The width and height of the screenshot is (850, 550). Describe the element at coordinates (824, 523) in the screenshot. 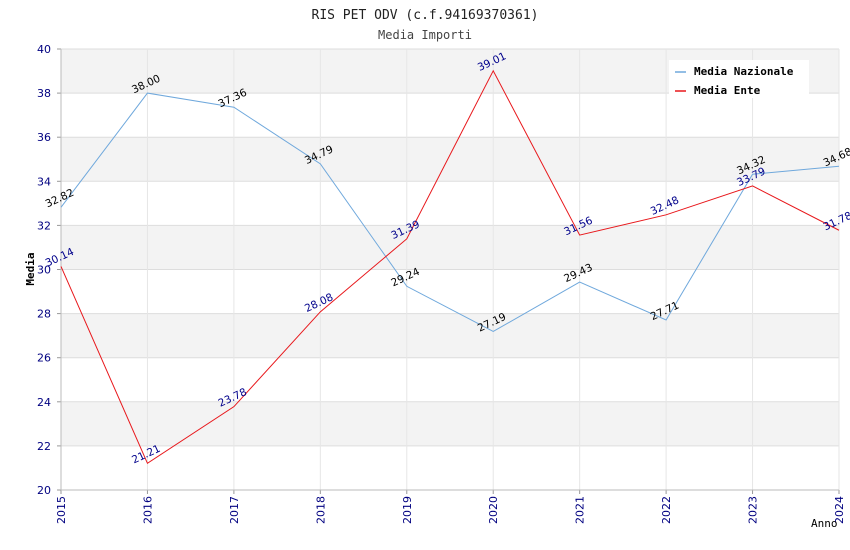

I see `x-axis-label: Anno` at that location.